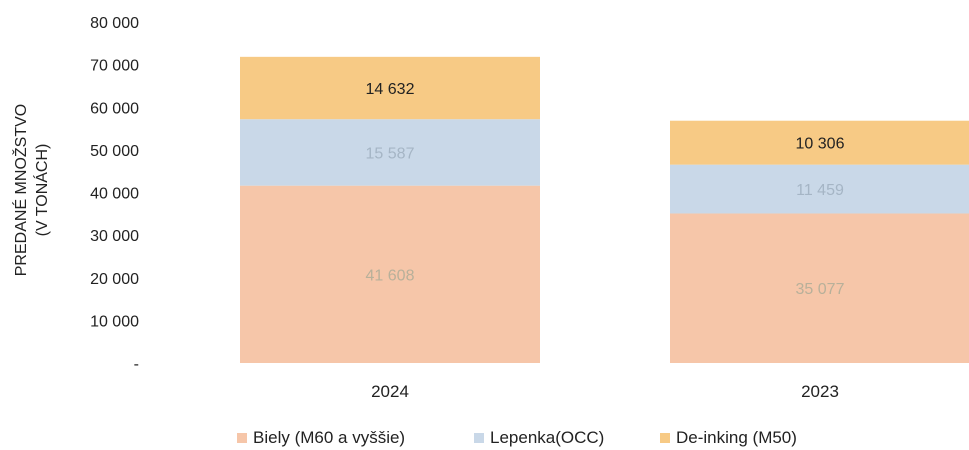  I want to click on legend-entry: Lepenka(OCC), so click(547, 437).